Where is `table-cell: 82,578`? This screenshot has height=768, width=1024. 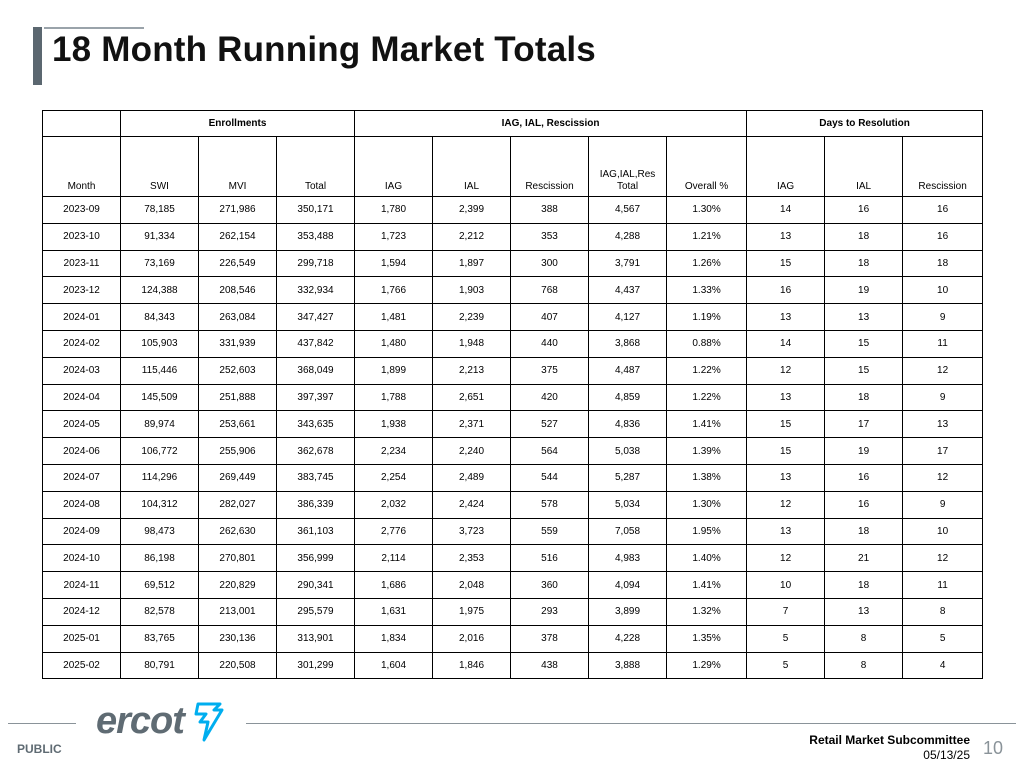 table-cell: 82,578 is located at coordinates (159, 611).